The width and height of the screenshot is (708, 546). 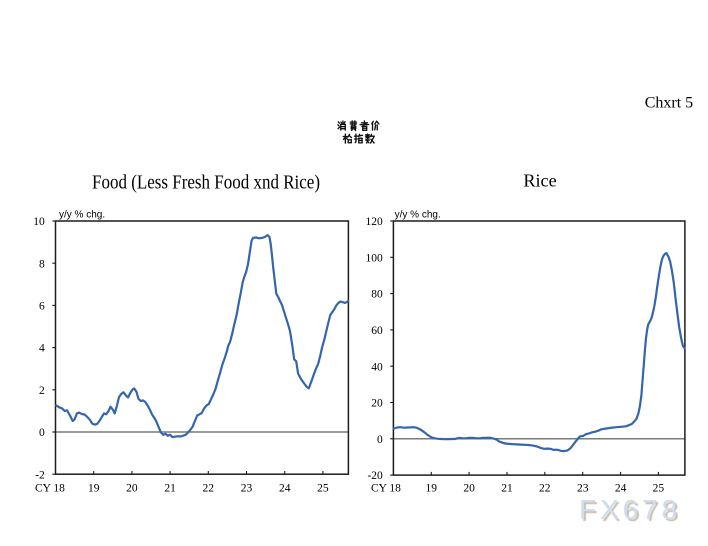 What do you see at coordinates (40, 475) in the screenshot?
I see `svg-text: -2` at bounding box center [40, 475].